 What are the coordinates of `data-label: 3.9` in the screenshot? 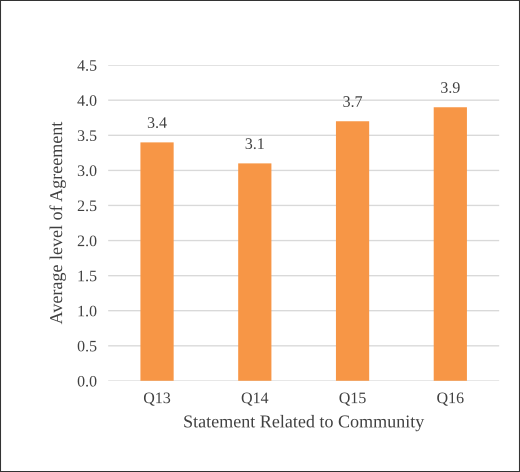 It's located at (450, 87).